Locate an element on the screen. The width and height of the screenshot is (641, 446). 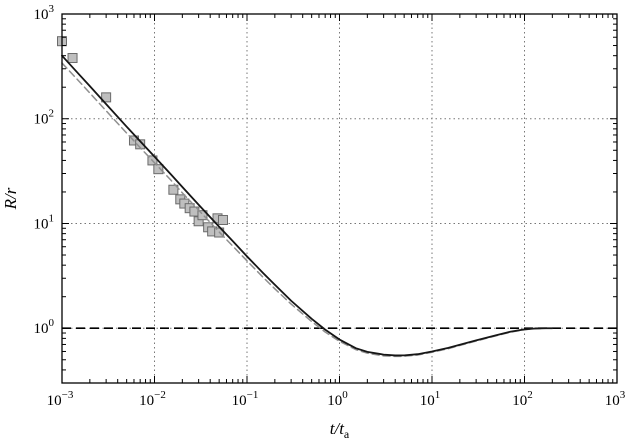
y-tick-label: 10² is located at coordinates (44, 118).